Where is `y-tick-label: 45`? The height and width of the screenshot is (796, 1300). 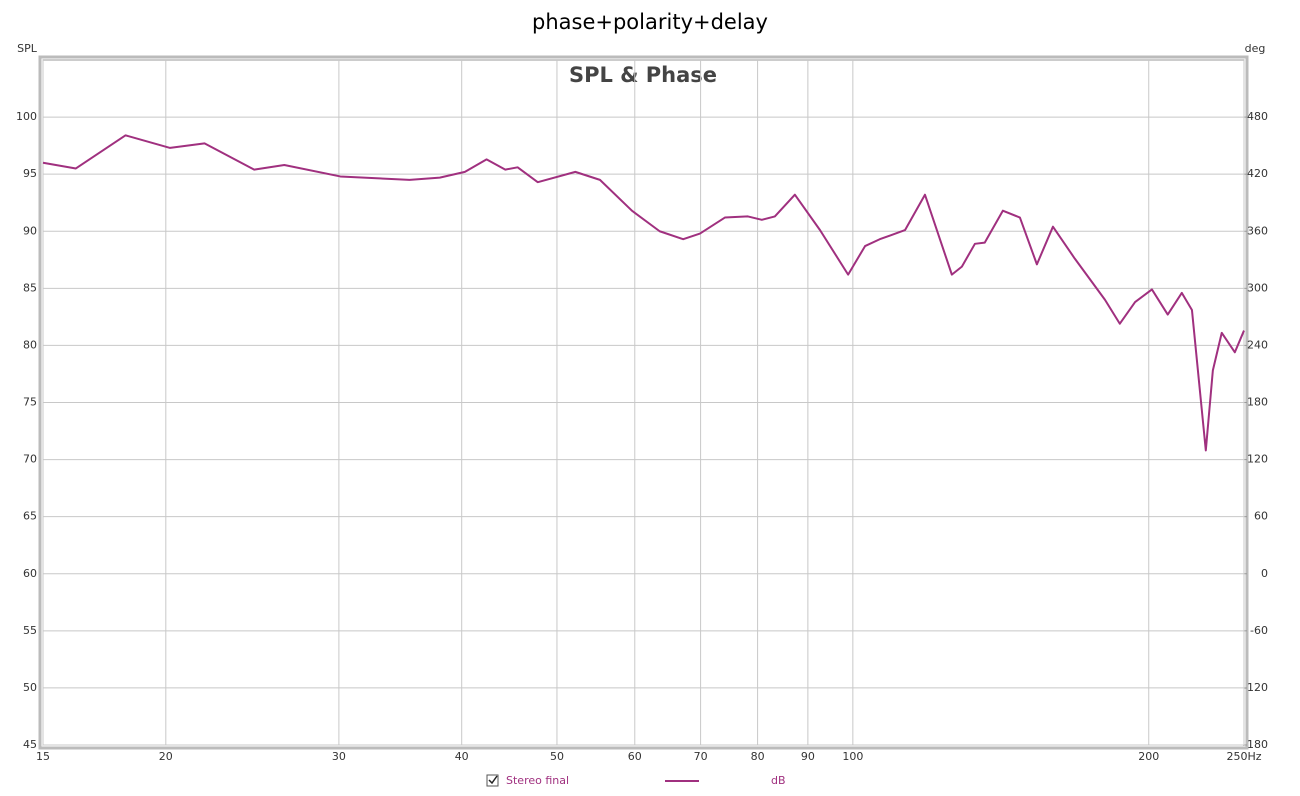
y-tick-label: 45 is located at coordinates (30, 744).